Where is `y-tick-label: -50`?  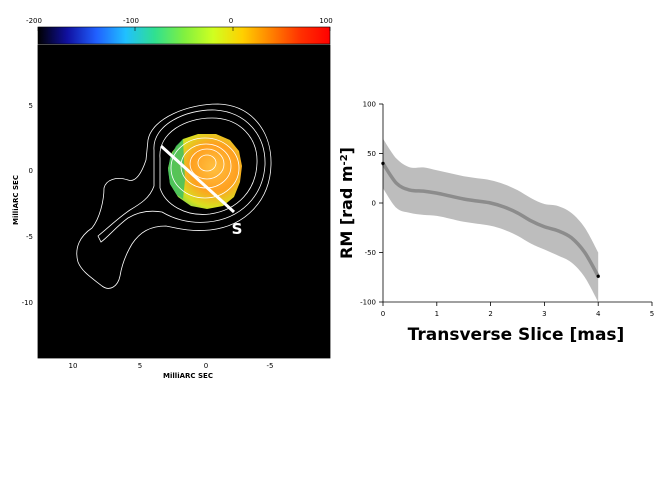 y-tick-label: -50 is located at coordinates (370, 253).